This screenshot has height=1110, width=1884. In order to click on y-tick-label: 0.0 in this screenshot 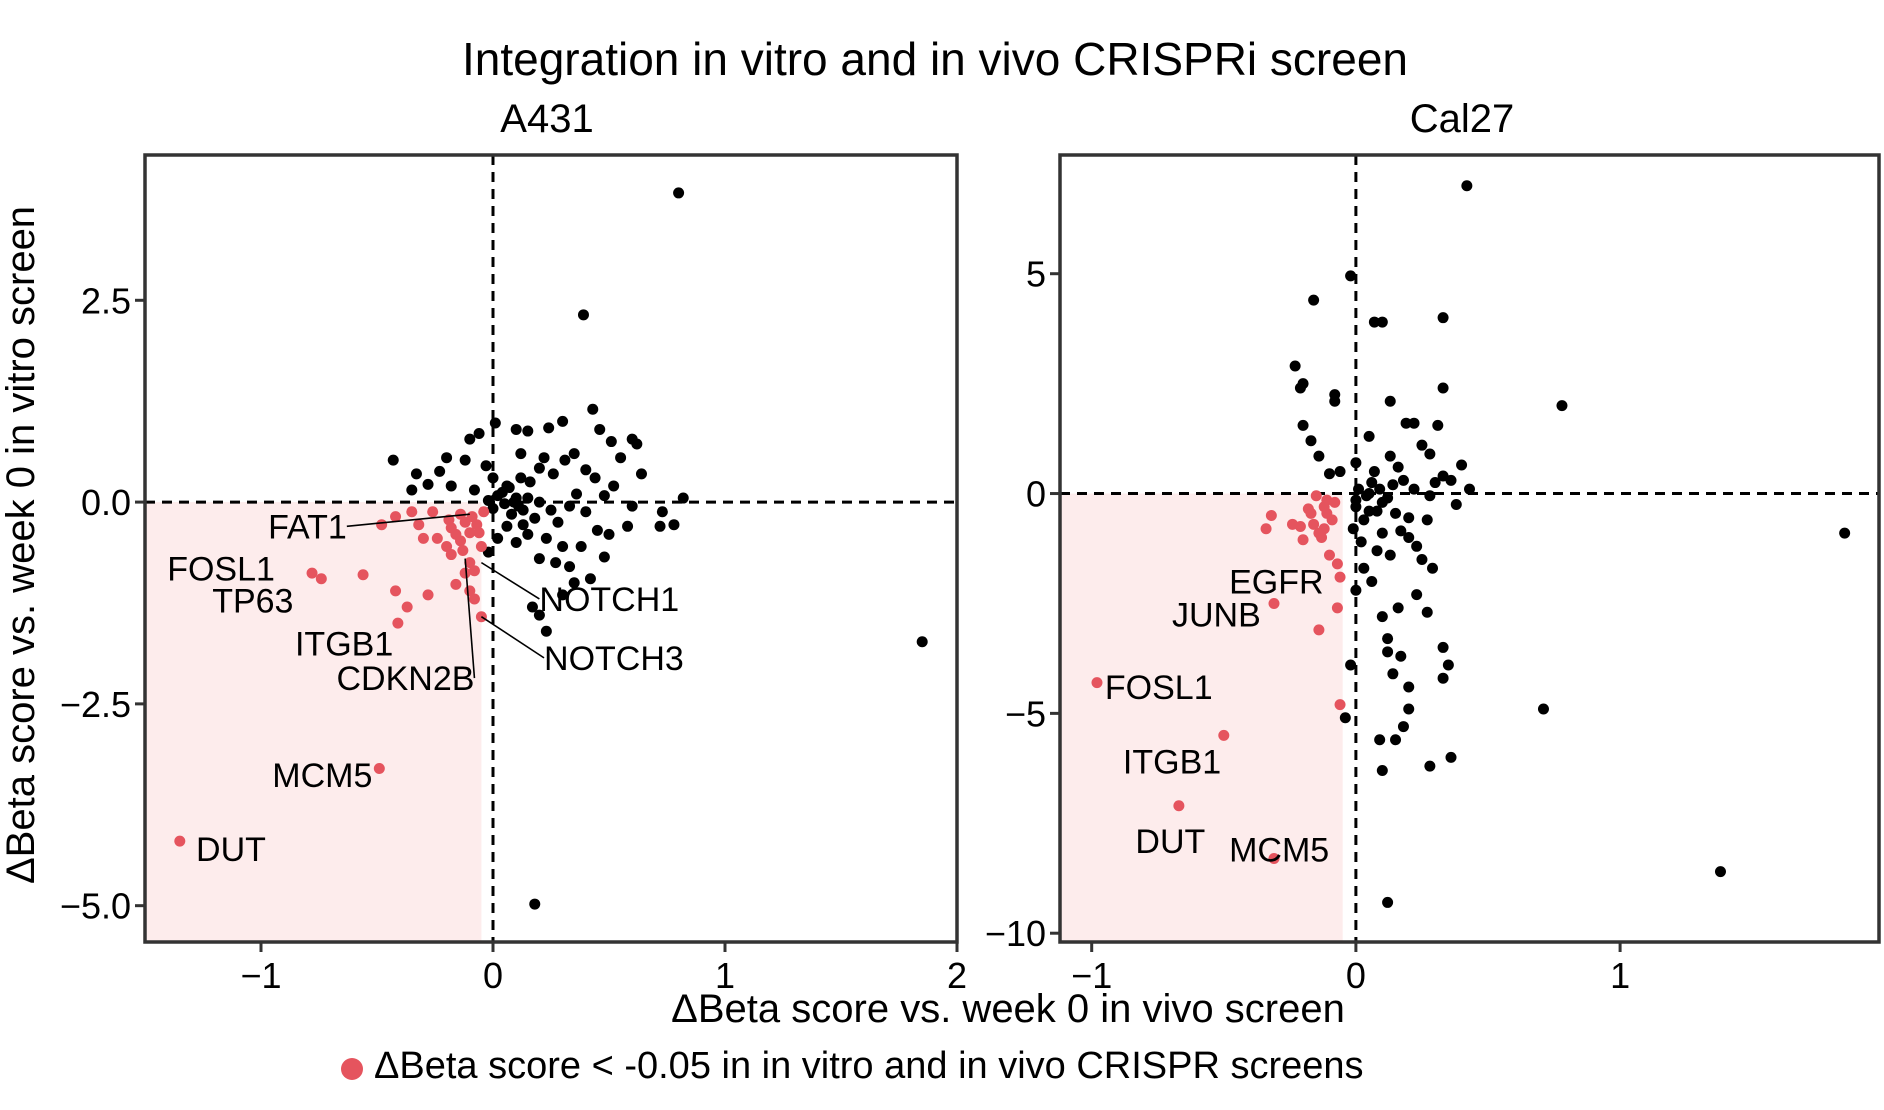, I will do `click(106, 502)`.